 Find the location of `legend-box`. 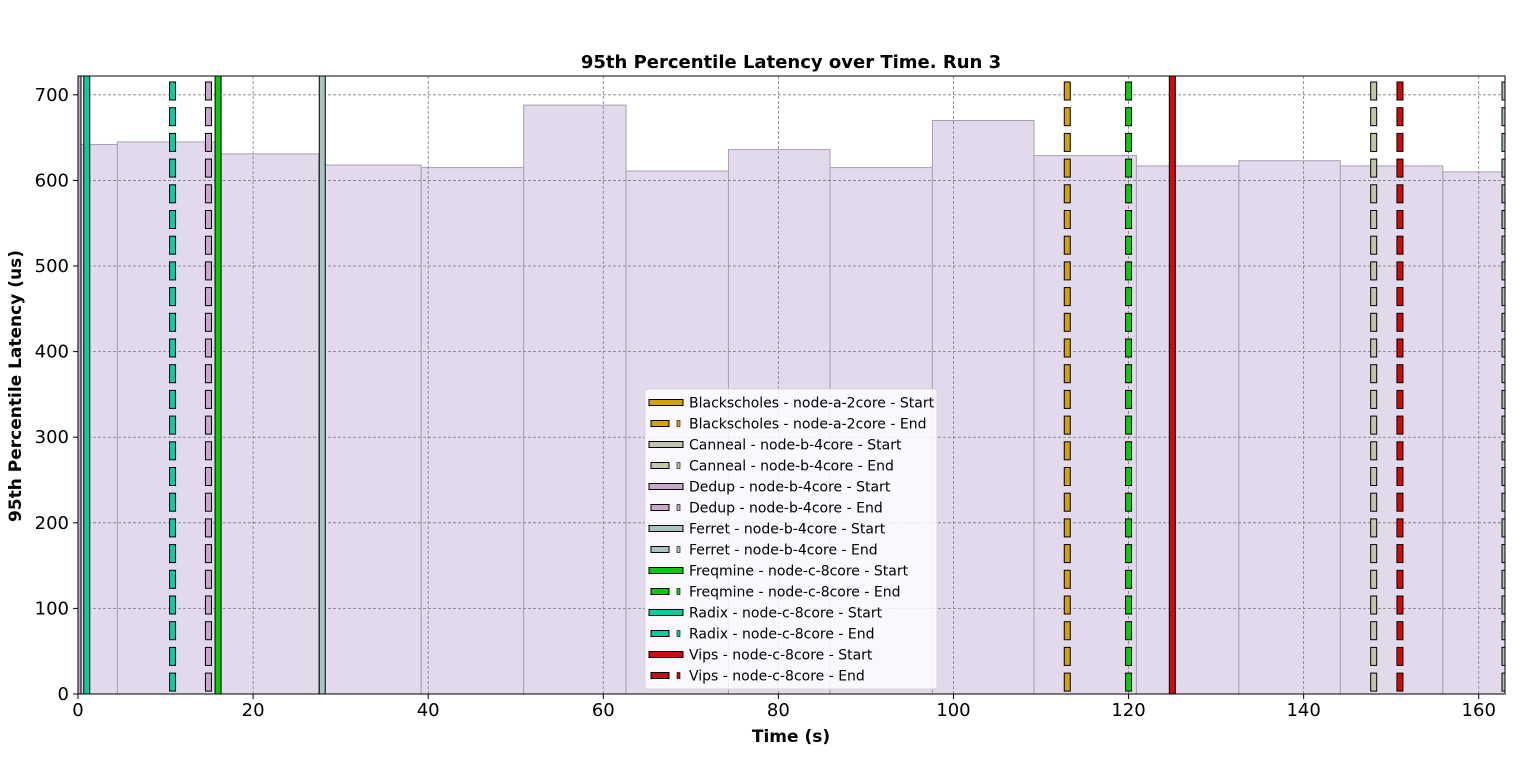

legend-box is located at coordinates (791, 539).